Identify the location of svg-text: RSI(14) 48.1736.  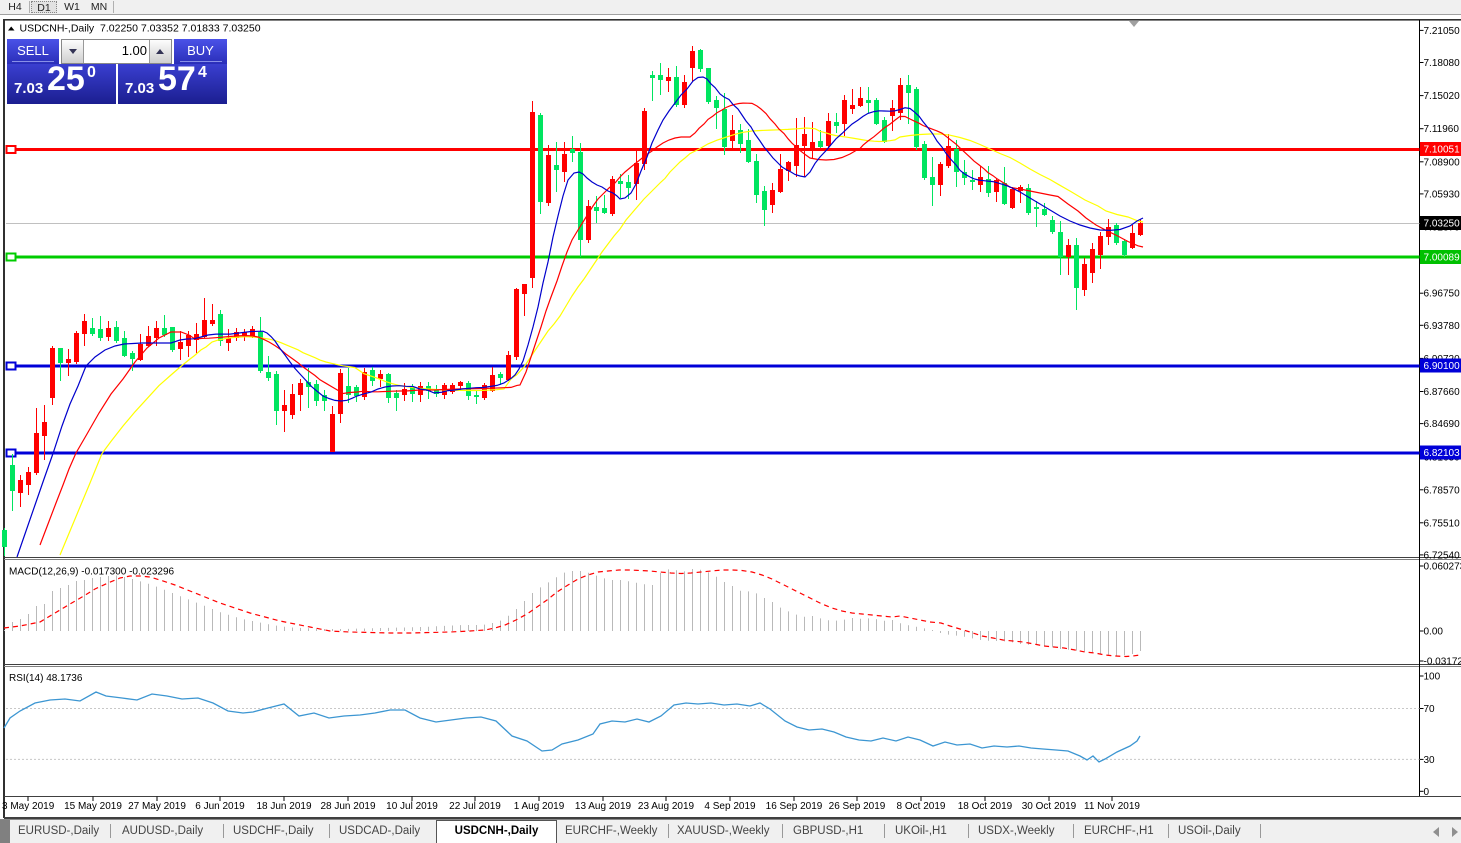
(46, 678).